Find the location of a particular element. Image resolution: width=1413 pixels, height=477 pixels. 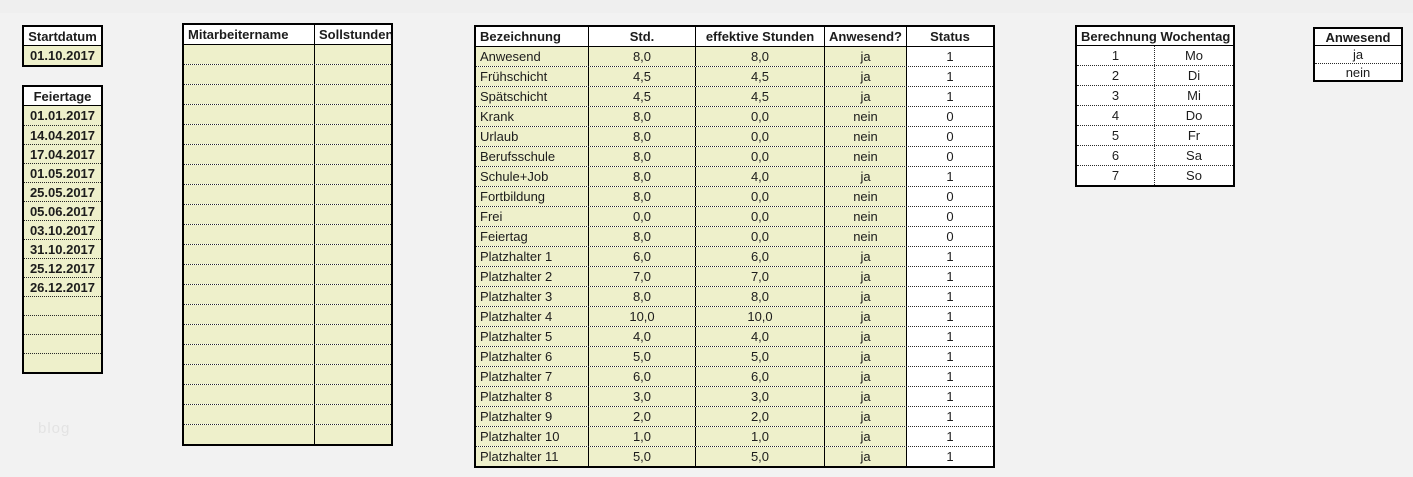

std-cell: 3,0 is located at coordinates (641, 396).